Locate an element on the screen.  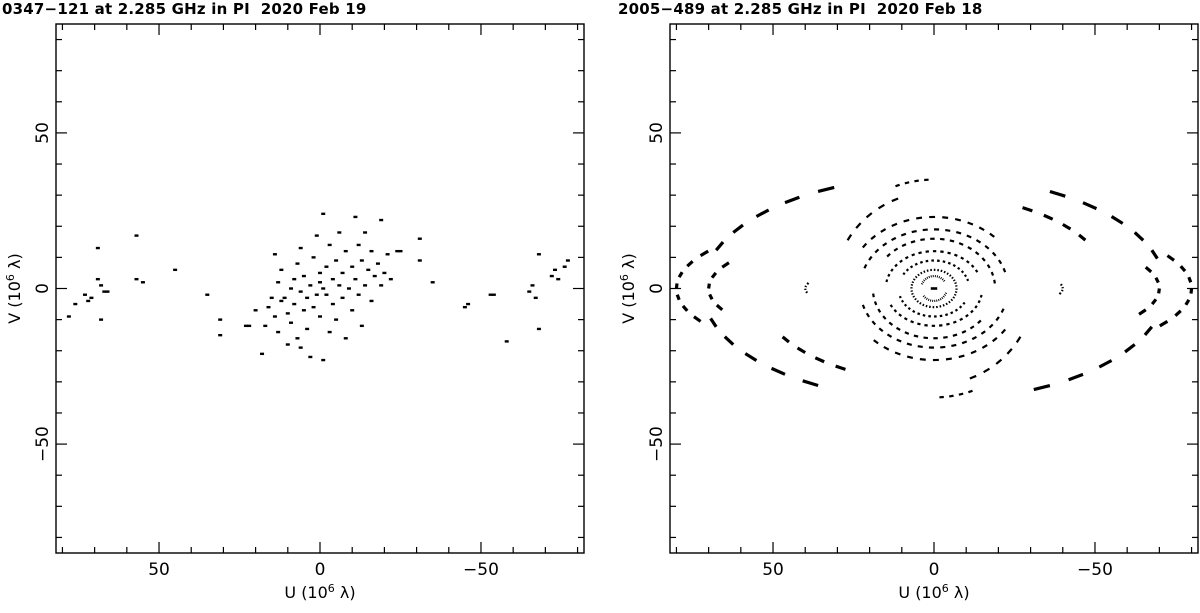
y-tick-label: 50 is located at coordinates (43, 133).